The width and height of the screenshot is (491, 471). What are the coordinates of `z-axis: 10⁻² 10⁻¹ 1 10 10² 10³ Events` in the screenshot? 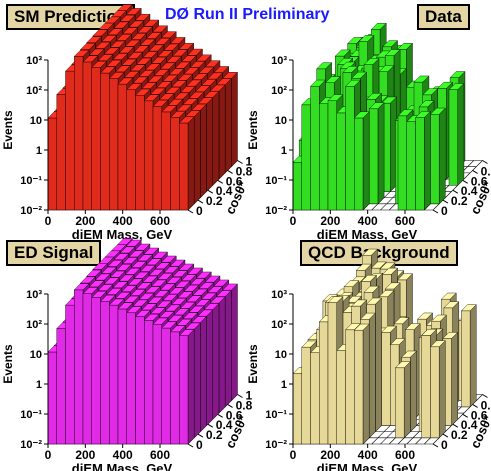 It's located at (25, 136).